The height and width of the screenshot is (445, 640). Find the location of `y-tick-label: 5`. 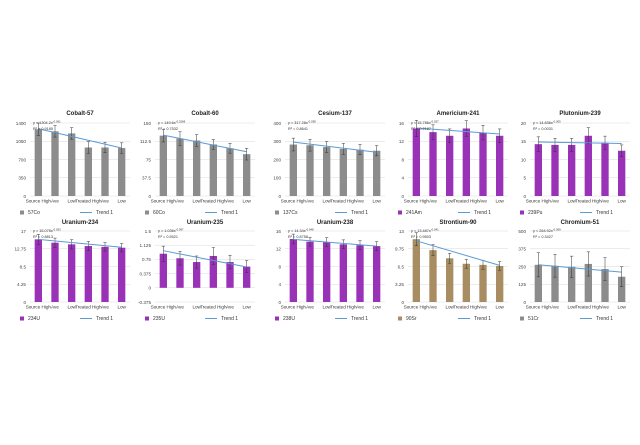

y-tick-label: 5 is located at coordinates (524, 178).